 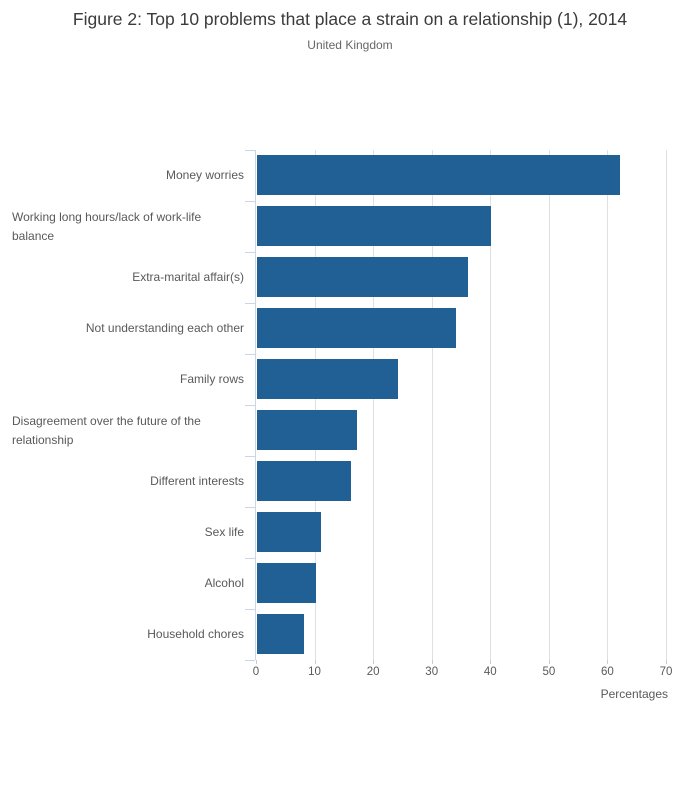 What do you see at coordinates (195, 634) in the screenshot?
I see `category-label: Household chores` at bounding box center [195, 634].